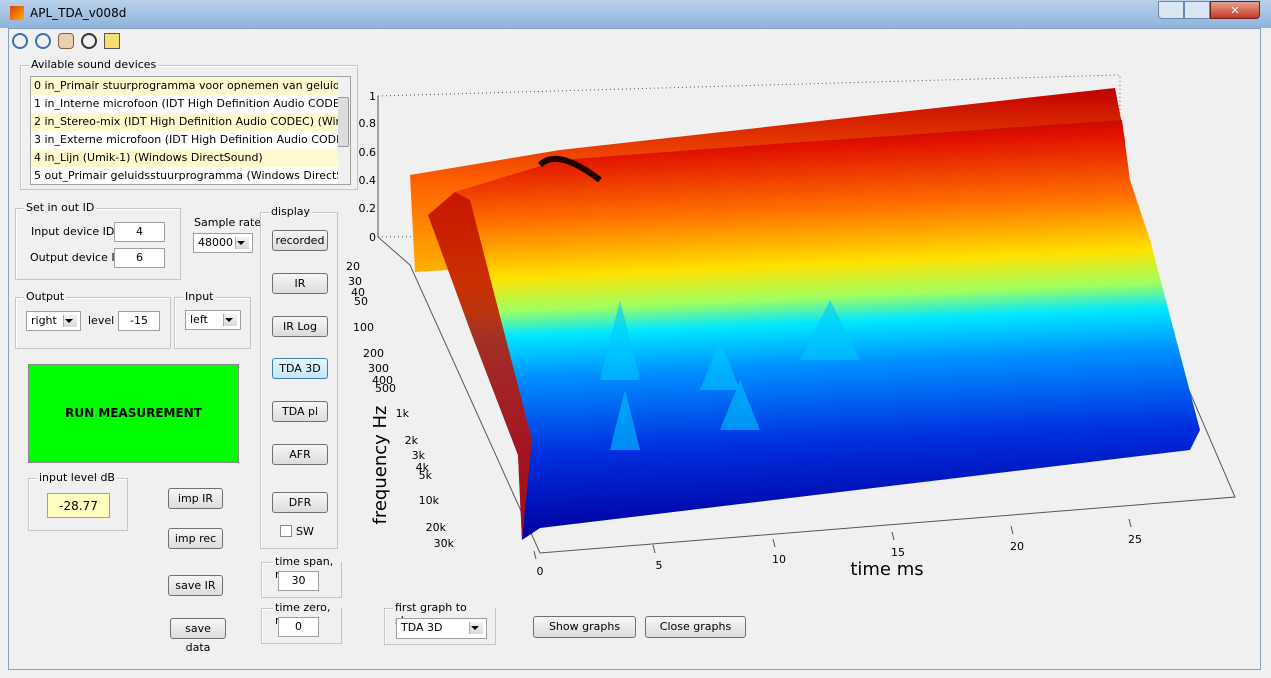 The width and height of the screenshot is (1271, 678). I want to click on display-button: IR Log, so click(300, 326).